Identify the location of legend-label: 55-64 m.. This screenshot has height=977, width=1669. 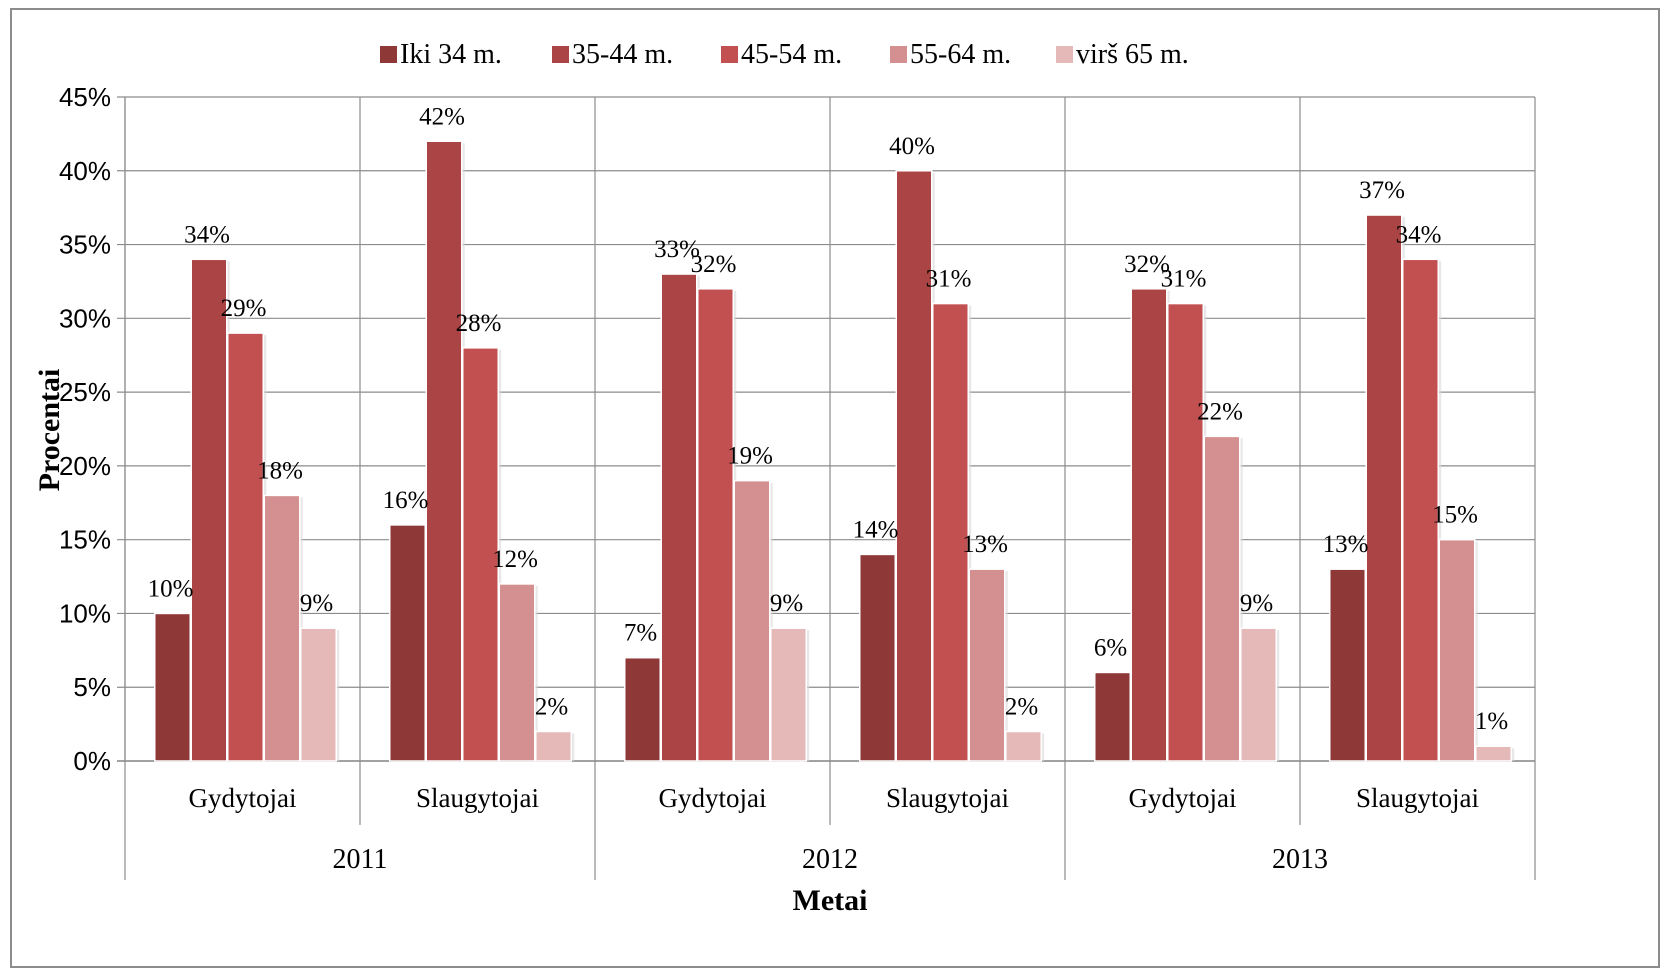
(960, 54).